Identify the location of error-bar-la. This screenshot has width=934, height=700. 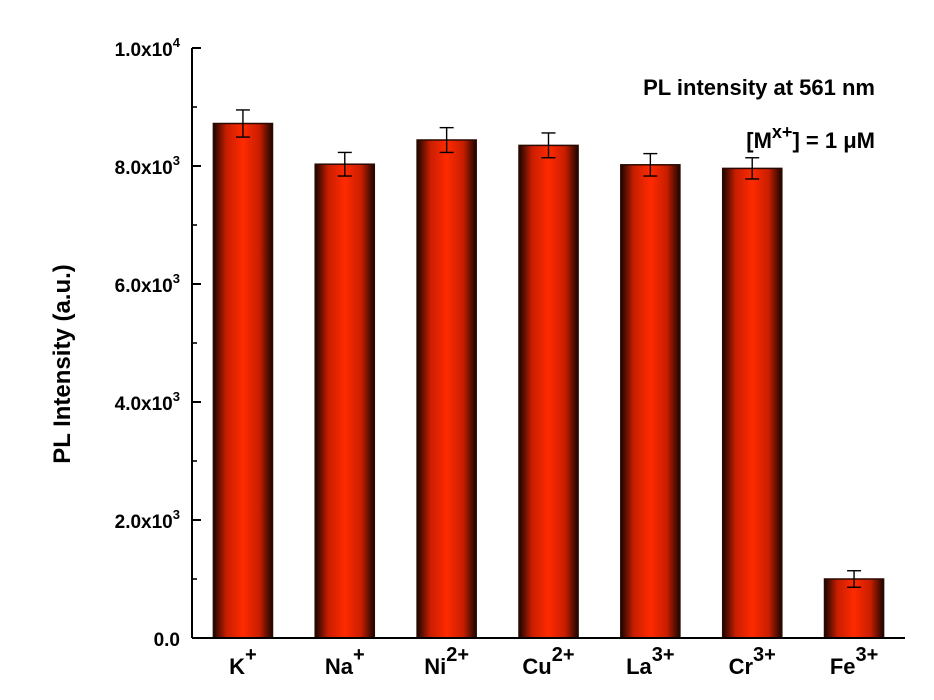
(650, 164).